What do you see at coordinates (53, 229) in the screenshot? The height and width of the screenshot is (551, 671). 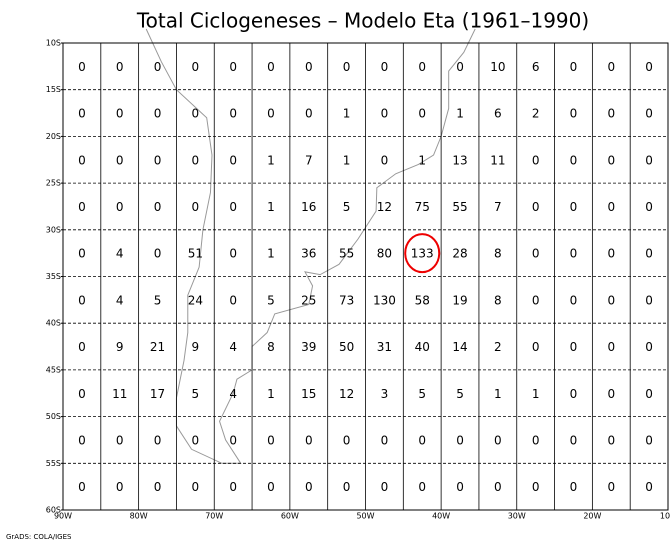 I see `lat-label: 30S` at bounding box center [53, 229].